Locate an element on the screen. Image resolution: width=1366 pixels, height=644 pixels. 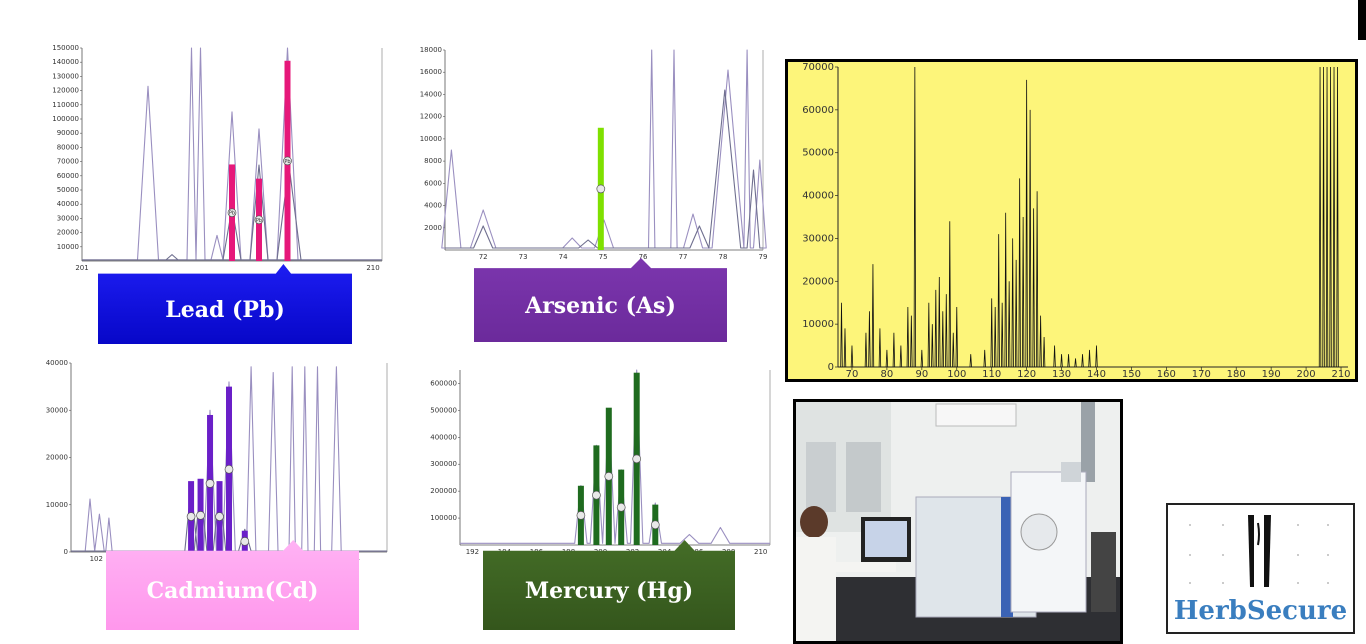
mercury-label: Mercury (Hg) is located at coordinates (609, 585).